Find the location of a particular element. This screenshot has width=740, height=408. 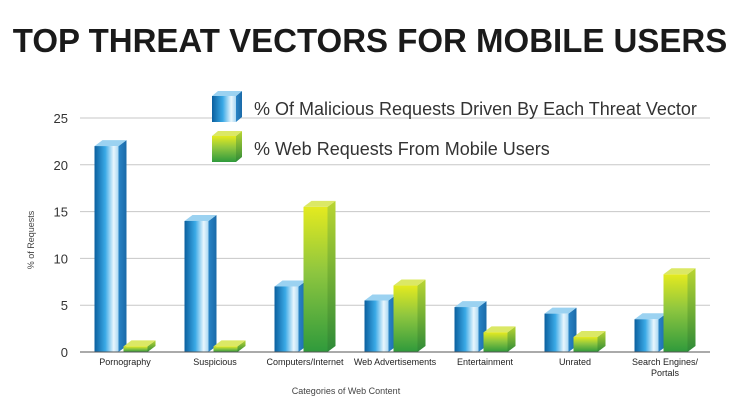

legend-label: % Web Requests From Mobile Users is located at coordinates (402, 149).